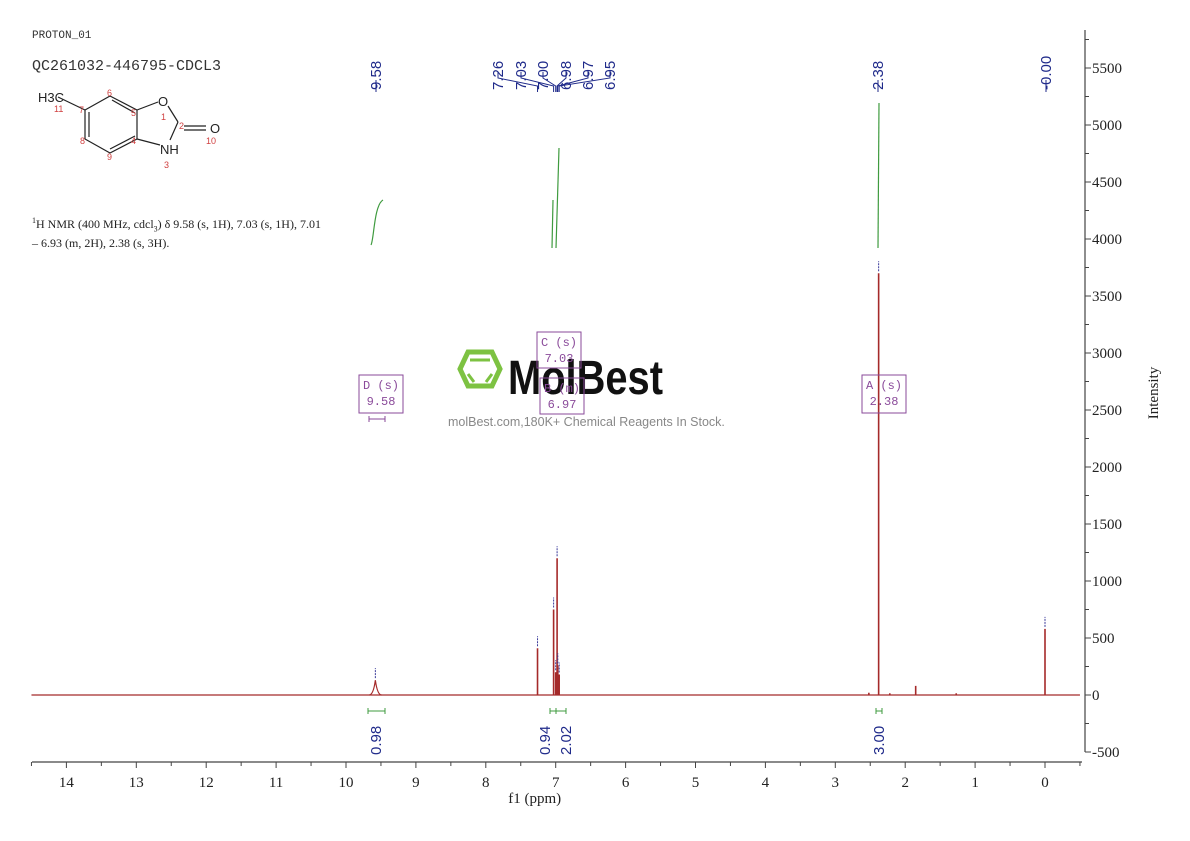  I want to click on sample-id: QC261032-446795-CDCL3, so click(127, 66).